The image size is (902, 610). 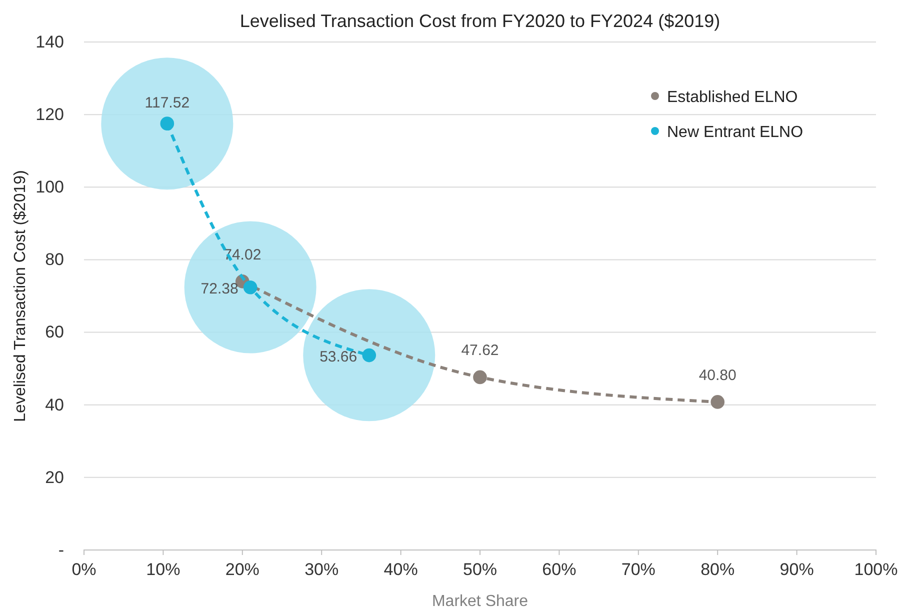 What do you see at coordinates (717, 375) in the screenshot?
I see `data-label: 40.80` at bounding box center [717, 375].